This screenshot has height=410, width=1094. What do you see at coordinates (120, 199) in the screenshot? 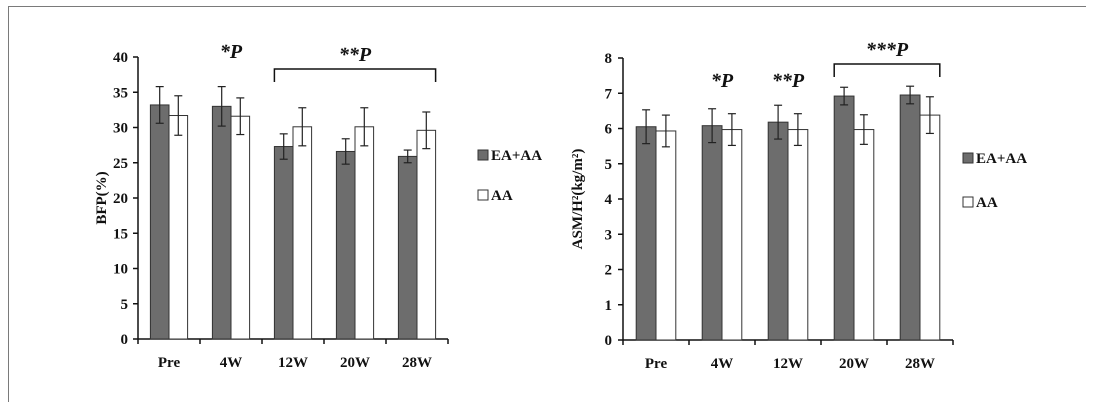
I see `y-tick-label: 20` at bounding box center [120, 199].